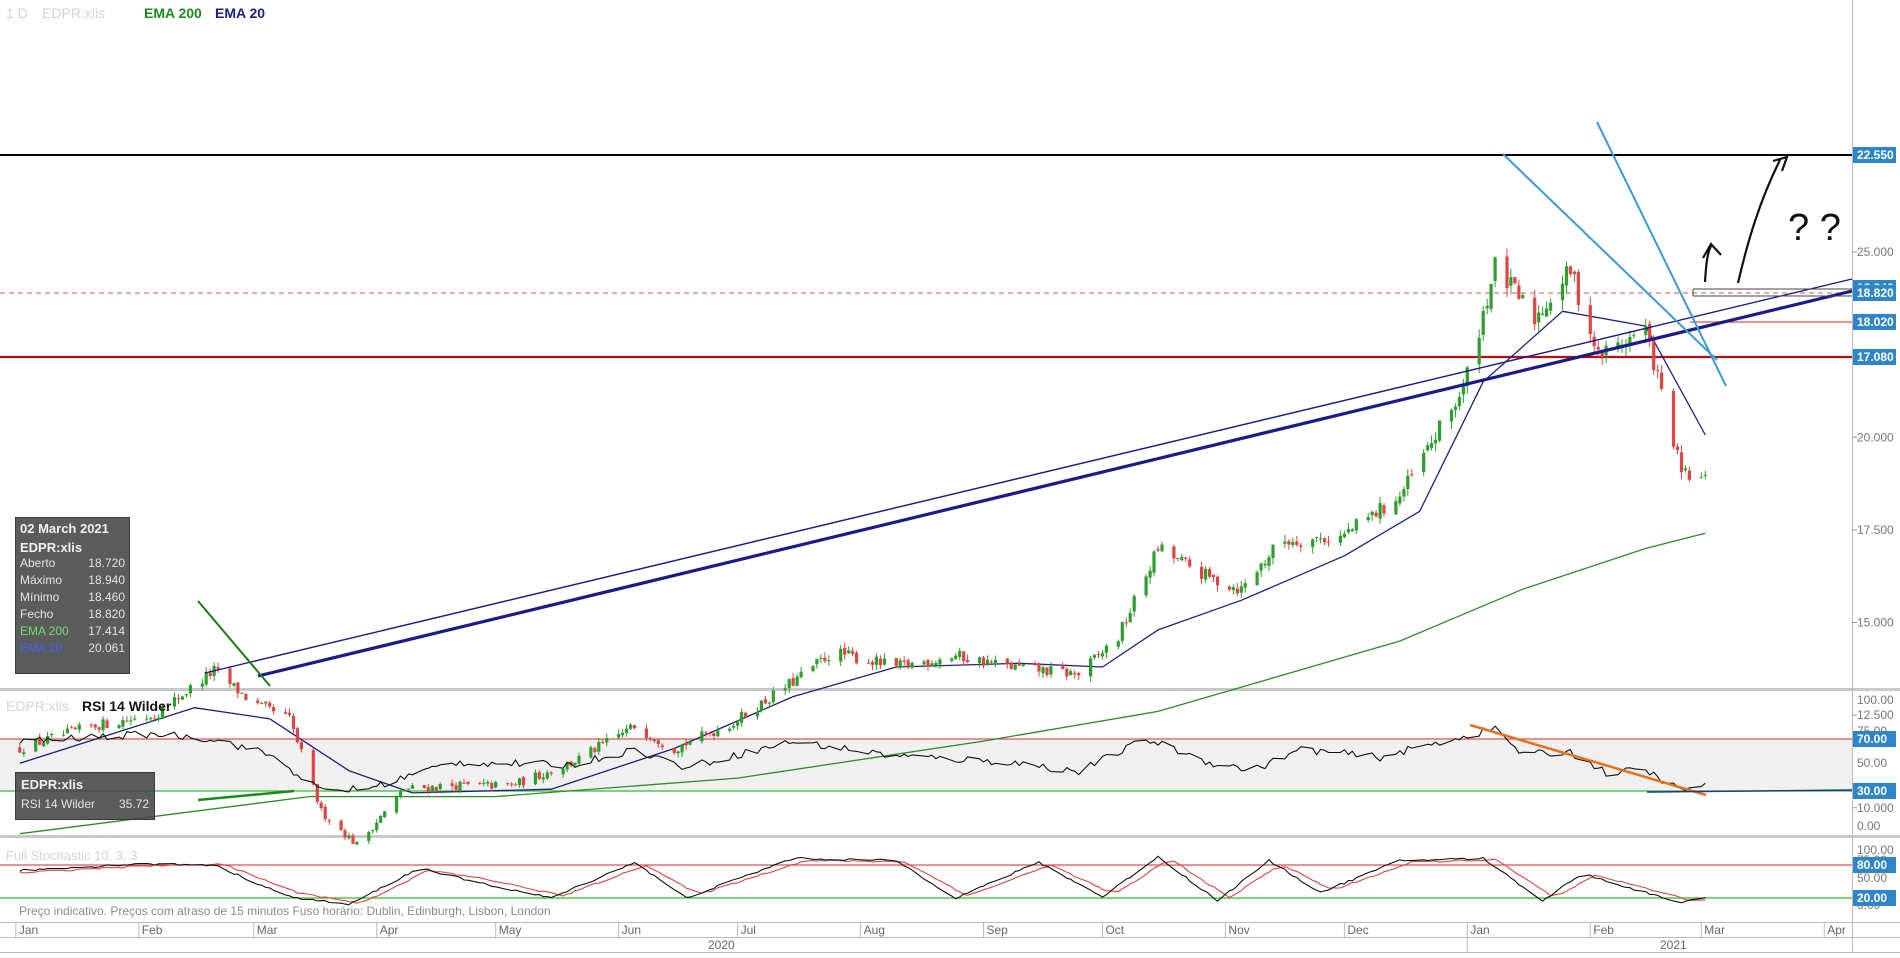 Image resolution: width=1900 pixels, height=958 pixels. What do you see at coordinates (1872, 898) in the screenshot?
I see `stoch-level-tag: 20.00` at bounding box center [1872, 898].